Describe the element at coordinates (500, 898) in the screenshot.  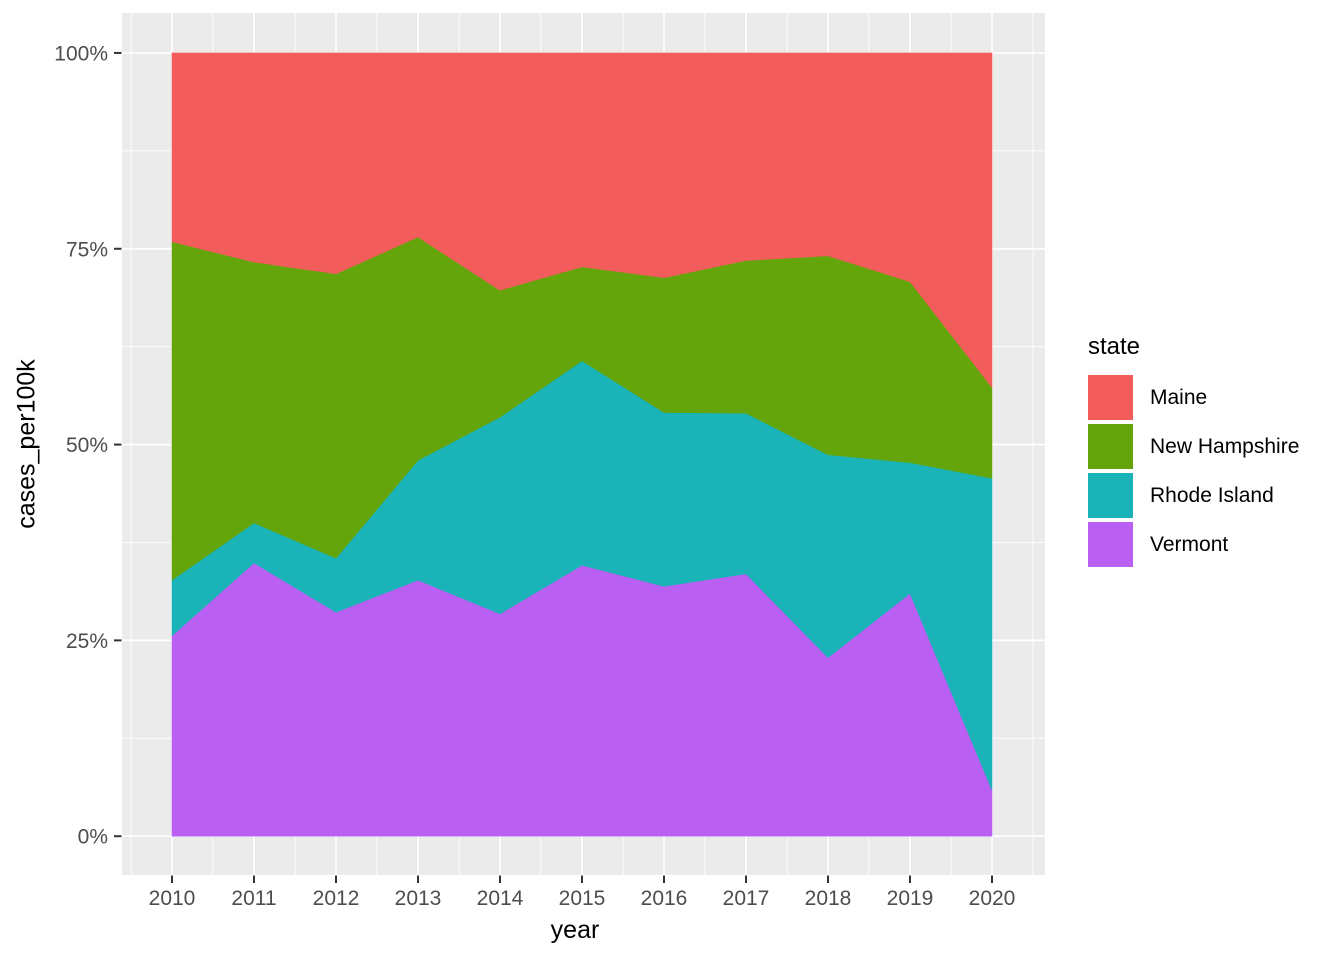
I see `x-tick-label: 2014` at that location.